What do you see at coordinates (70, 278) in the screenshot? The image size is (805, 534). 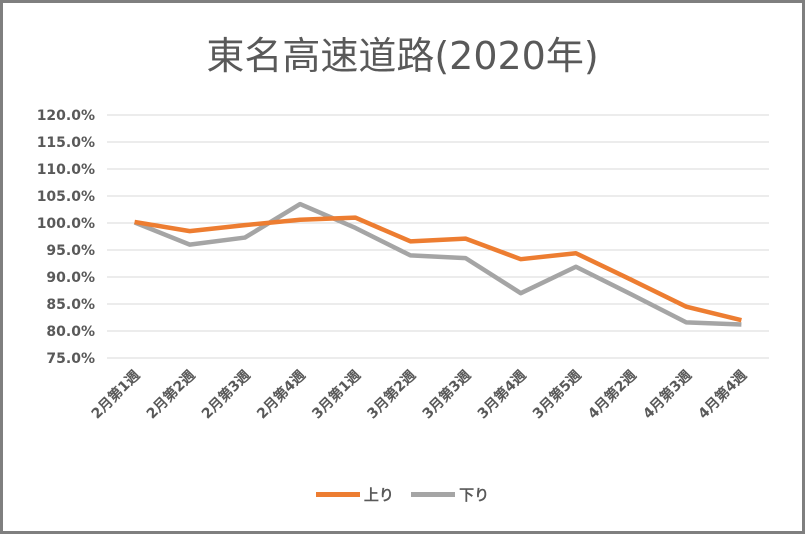 I see `y-tick-label: 90.0%` at bounding box center [70, 278].